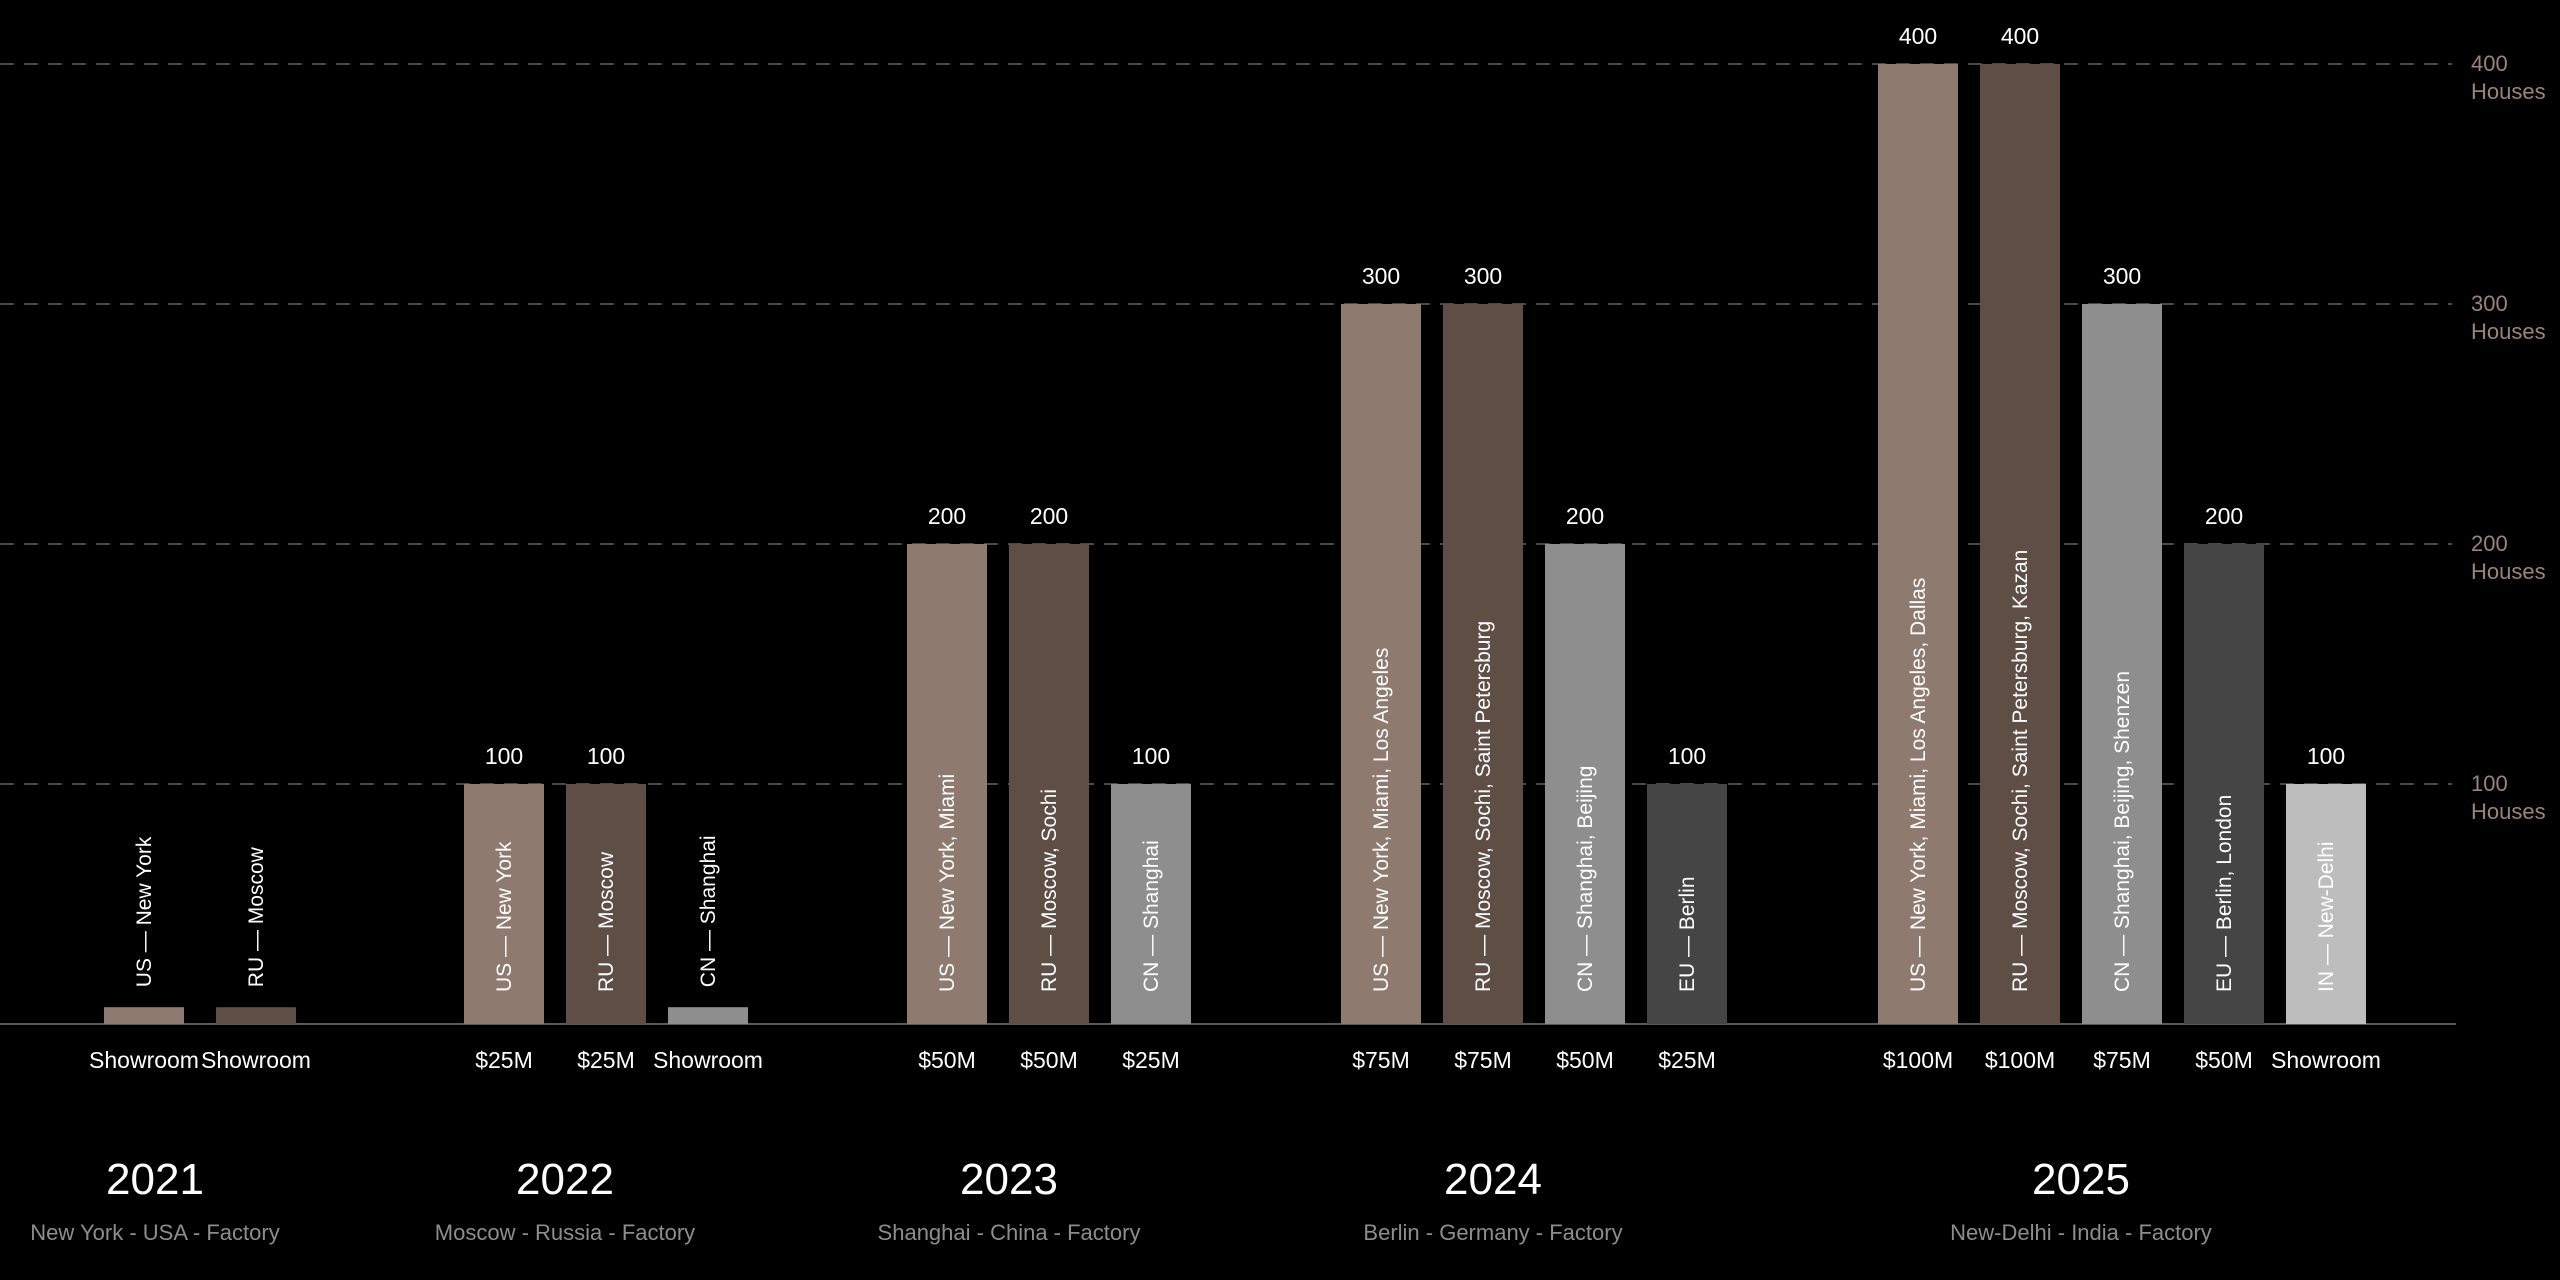  Describe the element at coordinates (1493, 1179) in the screenshot. I see `year-label: 2024` at that location.